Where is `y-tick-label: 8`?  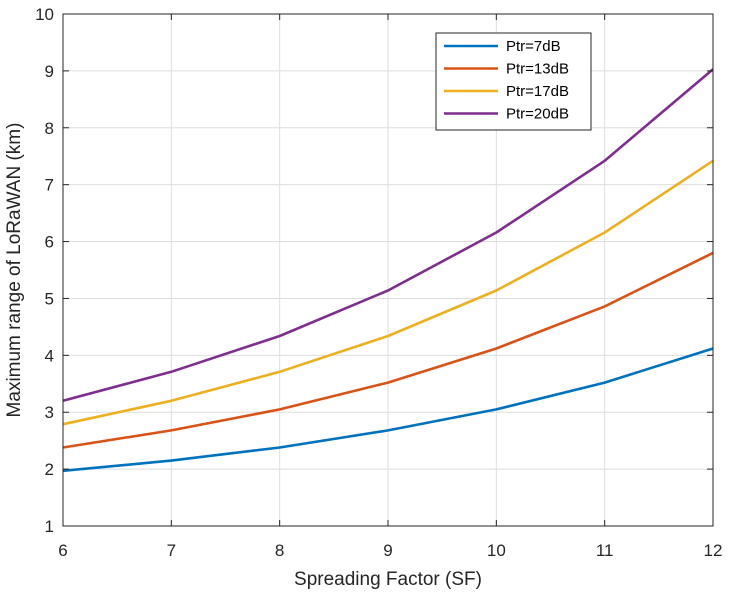 y-tick-label: 8 is located at coordinates (49, 128).